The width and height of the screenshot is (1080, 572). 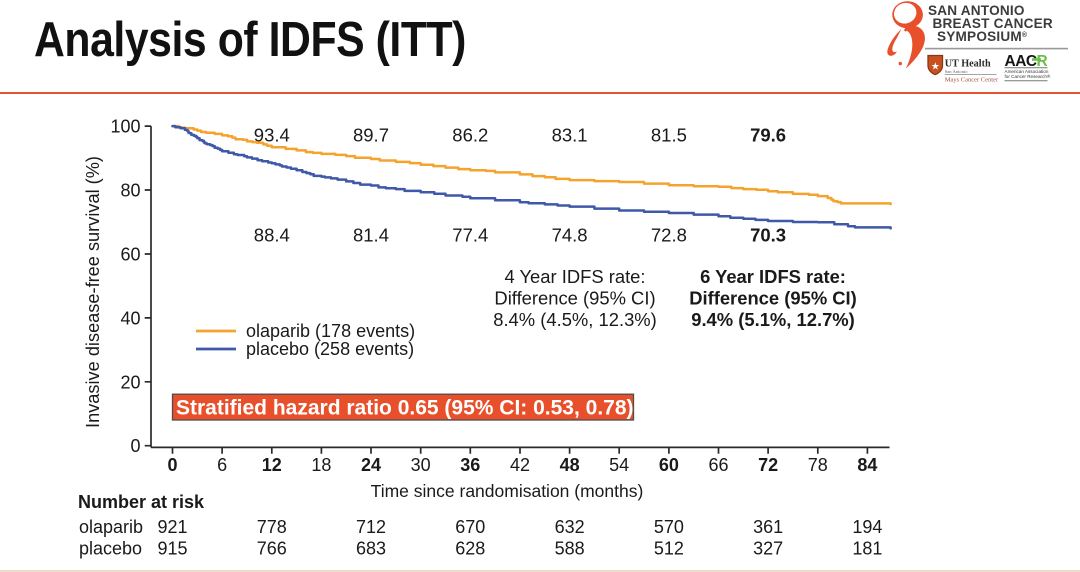 I want to click on svg-text: 36, so click(x=470, y=465).